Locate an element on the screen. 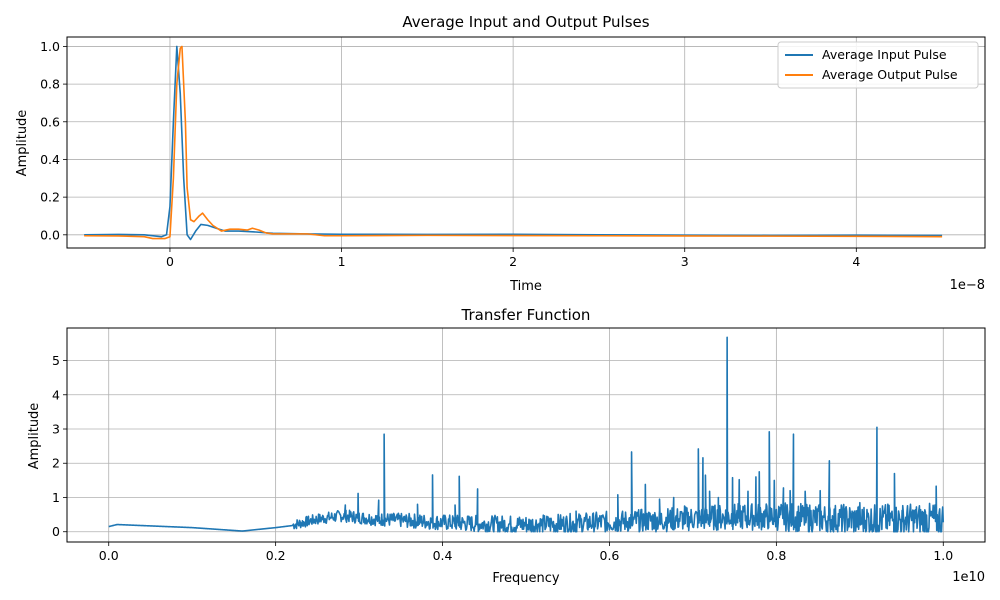  x-tick-label: 1 is located at coordinates (342, 261).